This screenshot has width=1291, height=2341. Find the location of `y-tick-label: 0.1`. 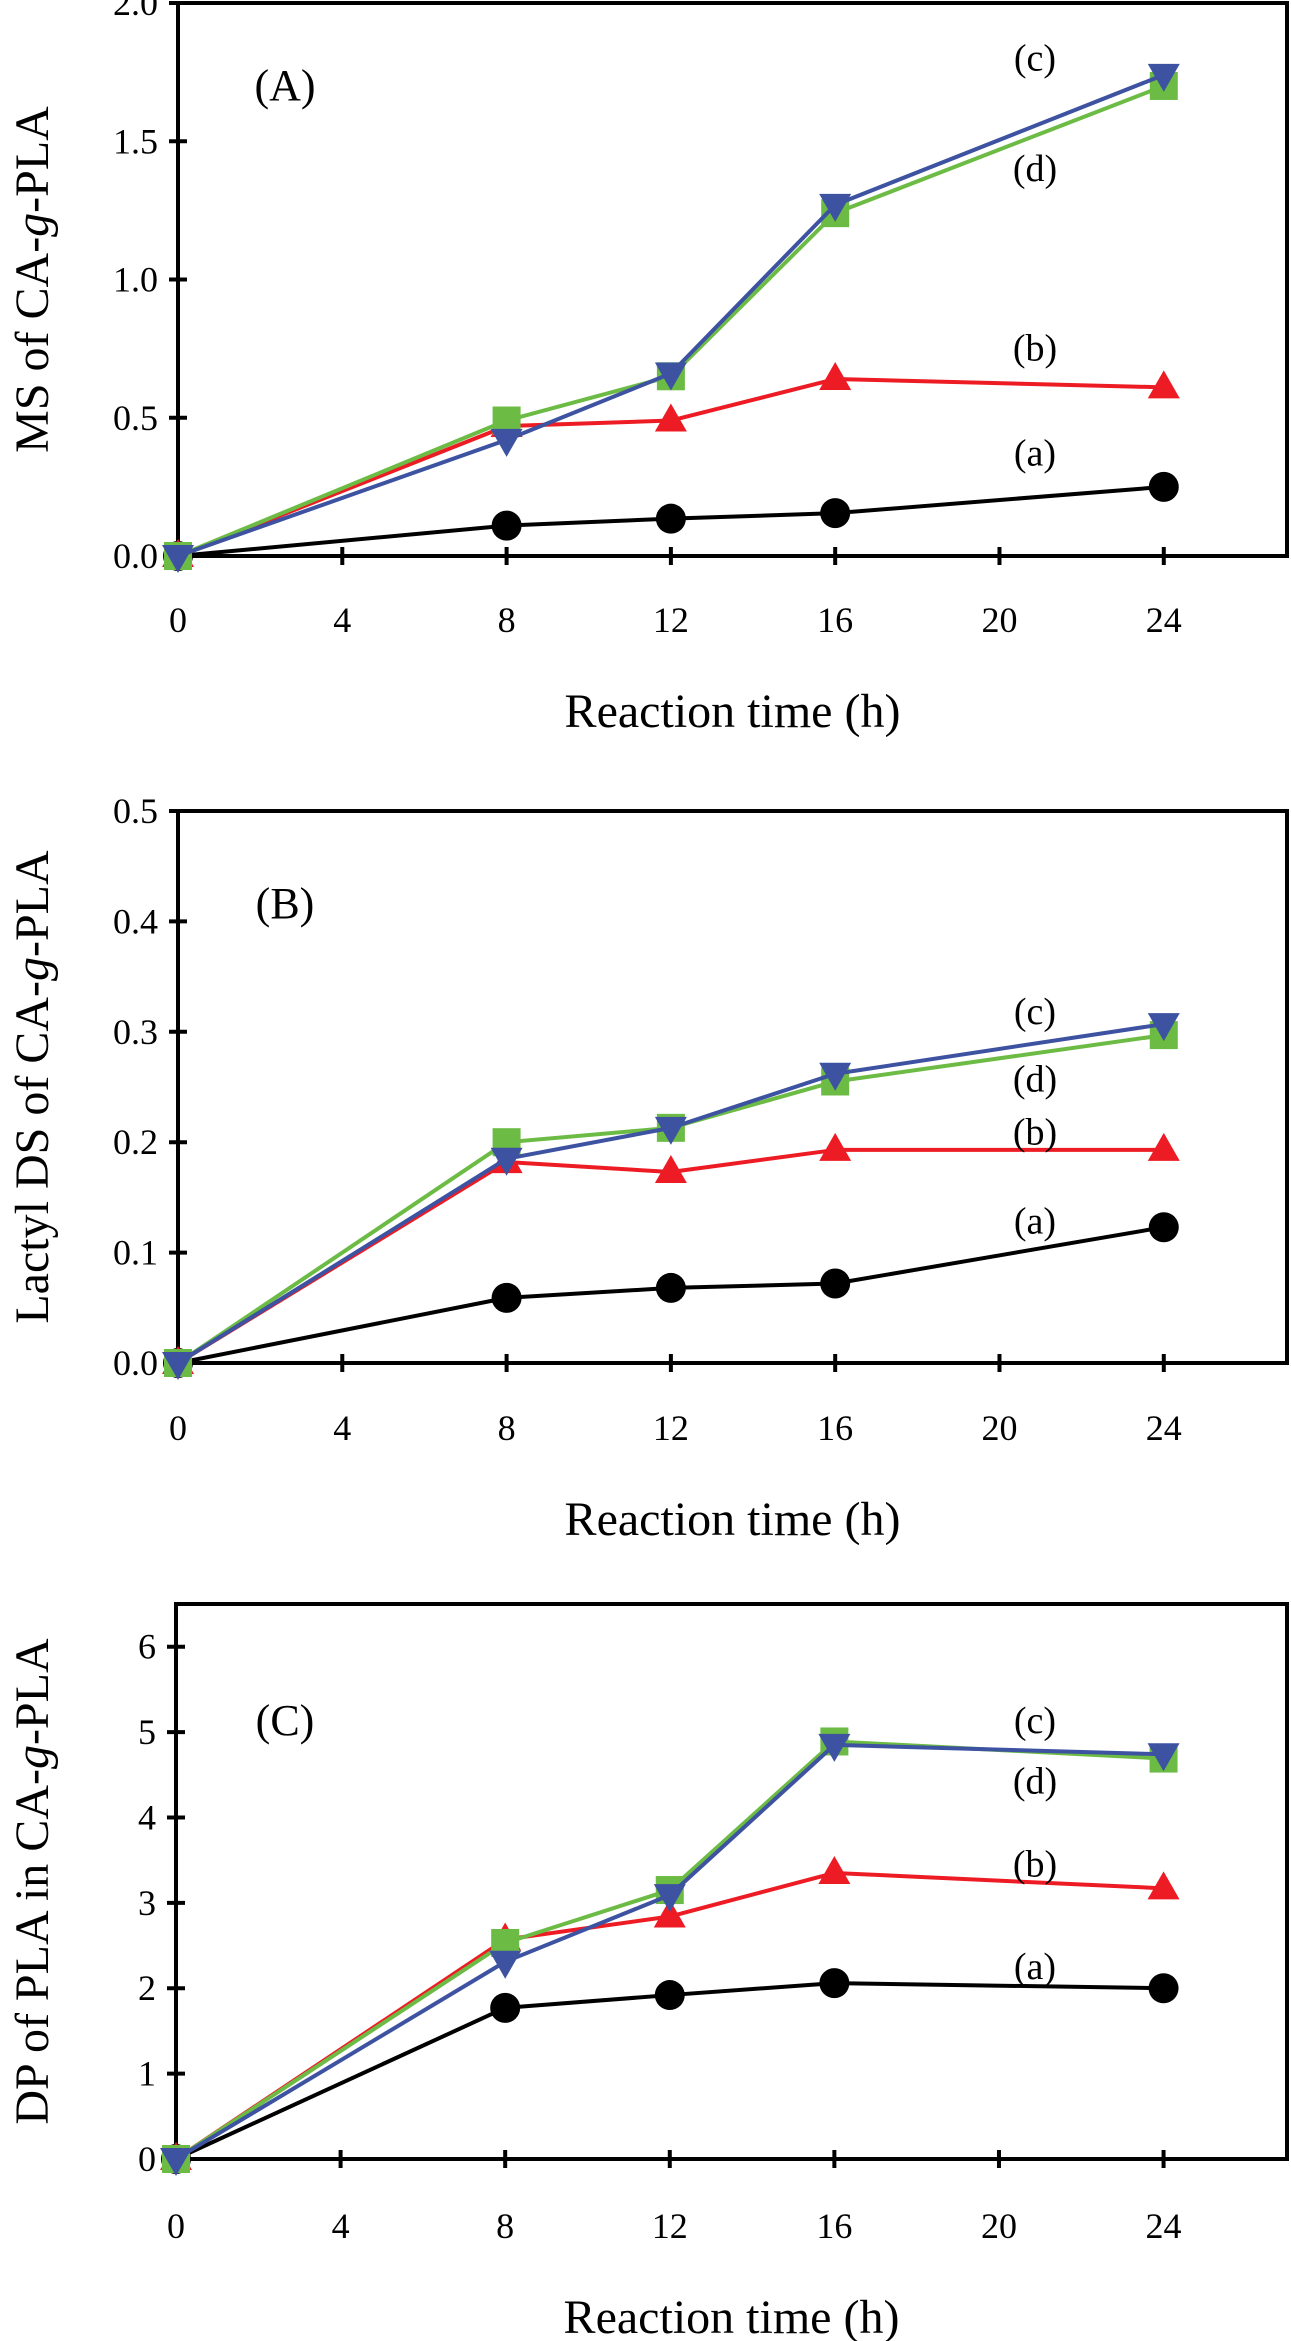

y-tick-label: 0.1 is located at coordinates (135, 1253).